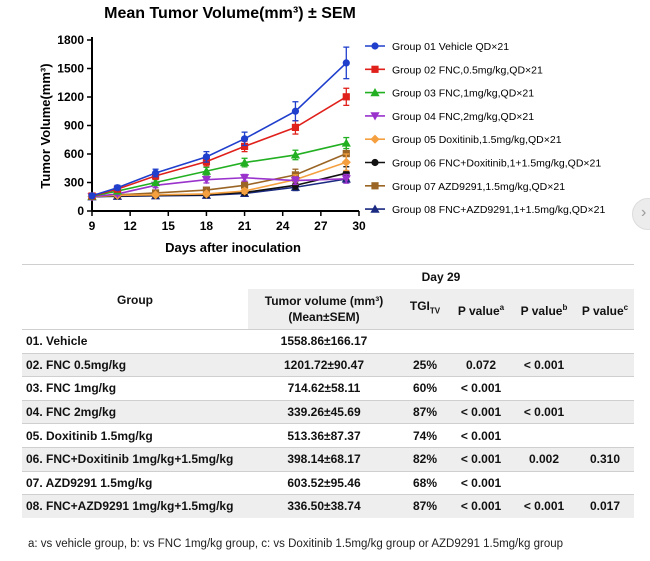 Image resolution: width=650 pixels, height=561 pixels. What do you see at coordinates (605, 459) in the screenshot?
I see `cell-p-value-c: 0.310` at bounding box center [605, 459].